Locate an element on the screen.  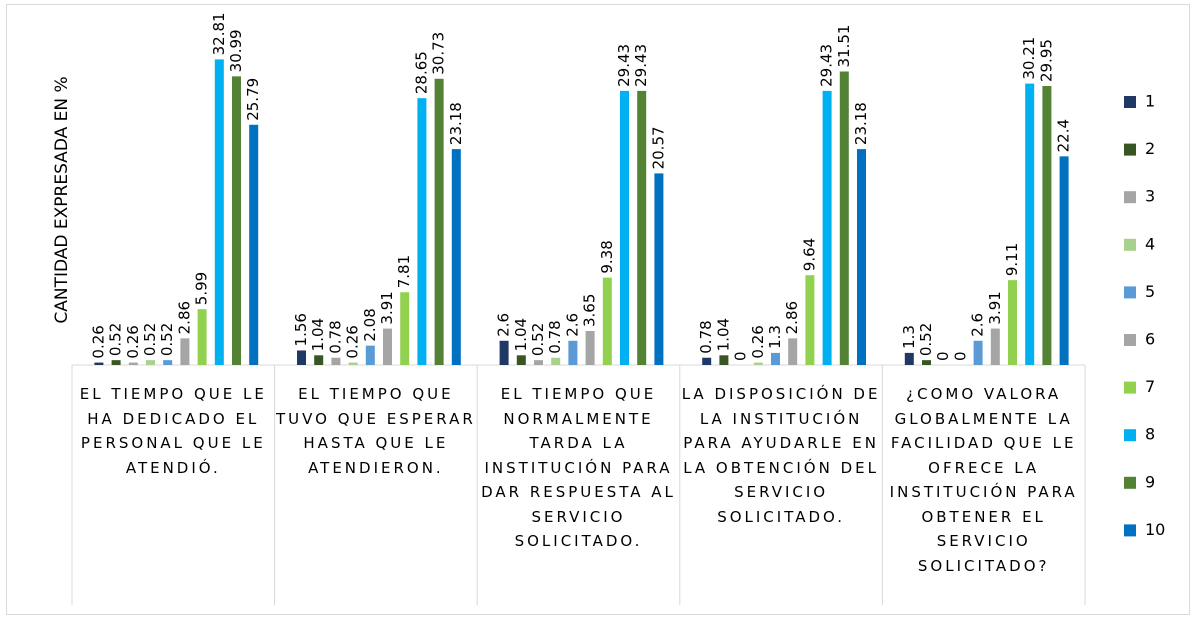
data-label: 5.99 is located at coordinates (202, 288).